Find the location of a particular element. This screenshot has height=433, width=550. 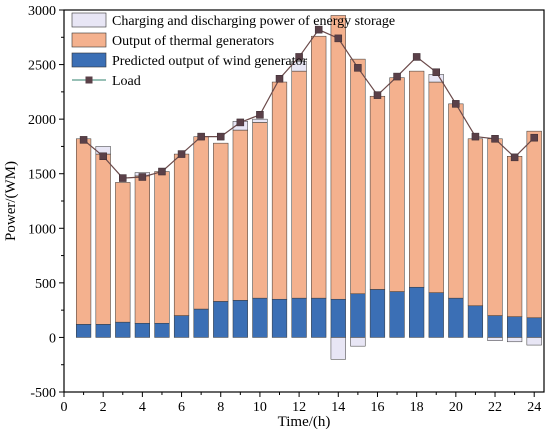

x-tick-label-24: 24 is located at coordinates (534, 407).